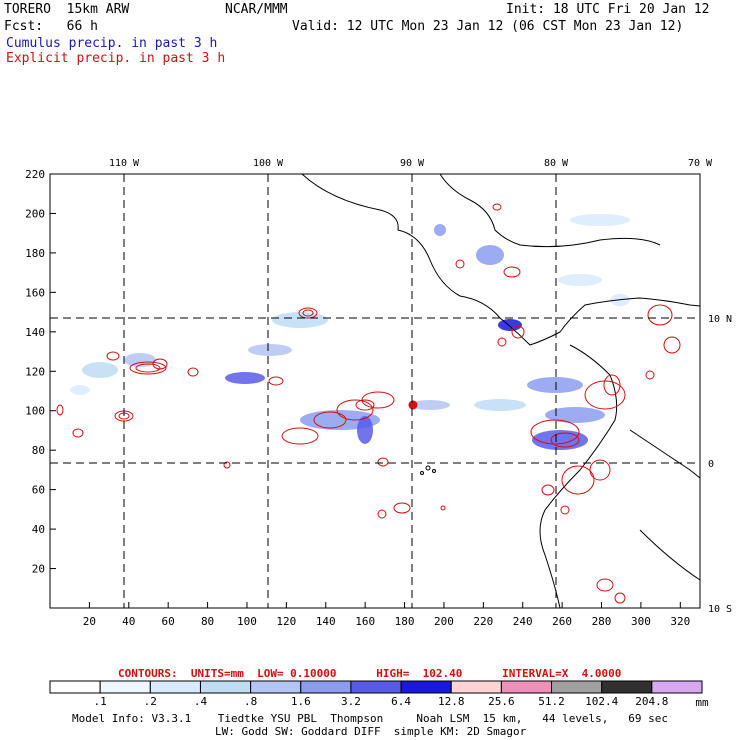 This screenshot has height=740, width=740. What do you see at coordinates (602, 621) in the screenshot?
I see `x-tick-label: 280` at bounding box center [602, 621].